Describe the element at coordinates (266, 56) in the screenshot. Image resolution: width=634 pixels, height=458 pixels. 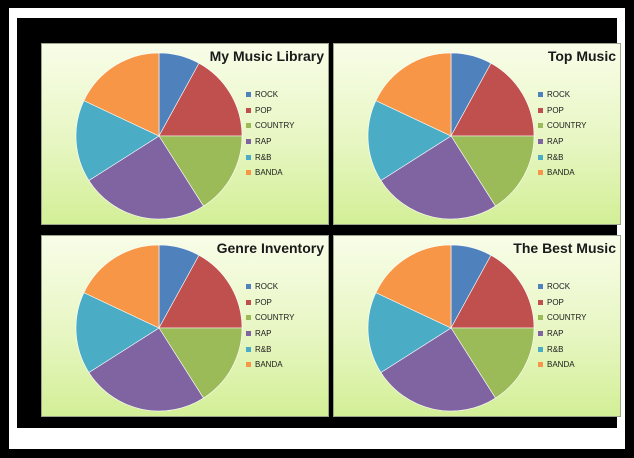
I see `chart-title: My Music Library` at that location.